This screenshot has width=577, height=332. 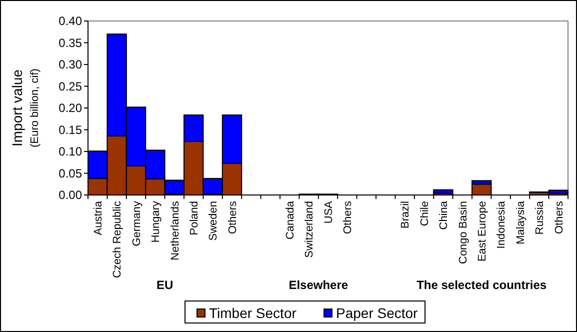 What do you see at coordinates (70, 65) in the screenshot?
I see `y-tick-label: 0.30` at bounding box center [70, 65].